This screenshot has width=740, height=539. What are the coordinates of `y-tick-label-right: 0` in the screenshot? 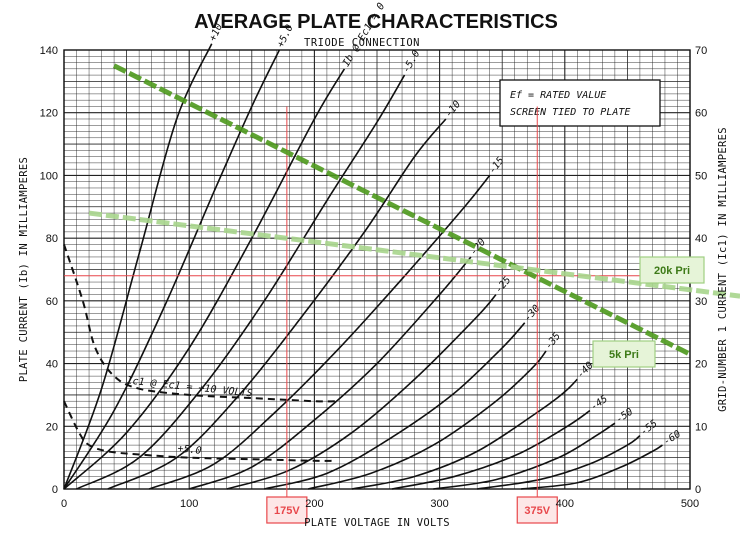 It's located at (698, 490).